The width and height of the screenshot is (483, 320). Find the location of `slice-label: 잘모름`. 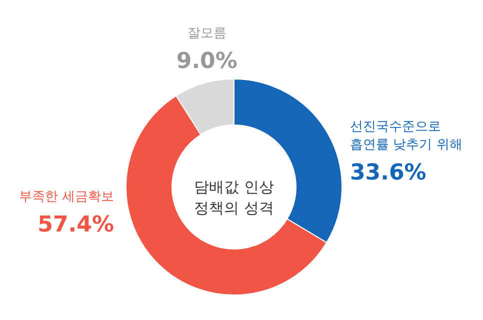

slice-label: 잘모름 is located at coordinates (206, 33).